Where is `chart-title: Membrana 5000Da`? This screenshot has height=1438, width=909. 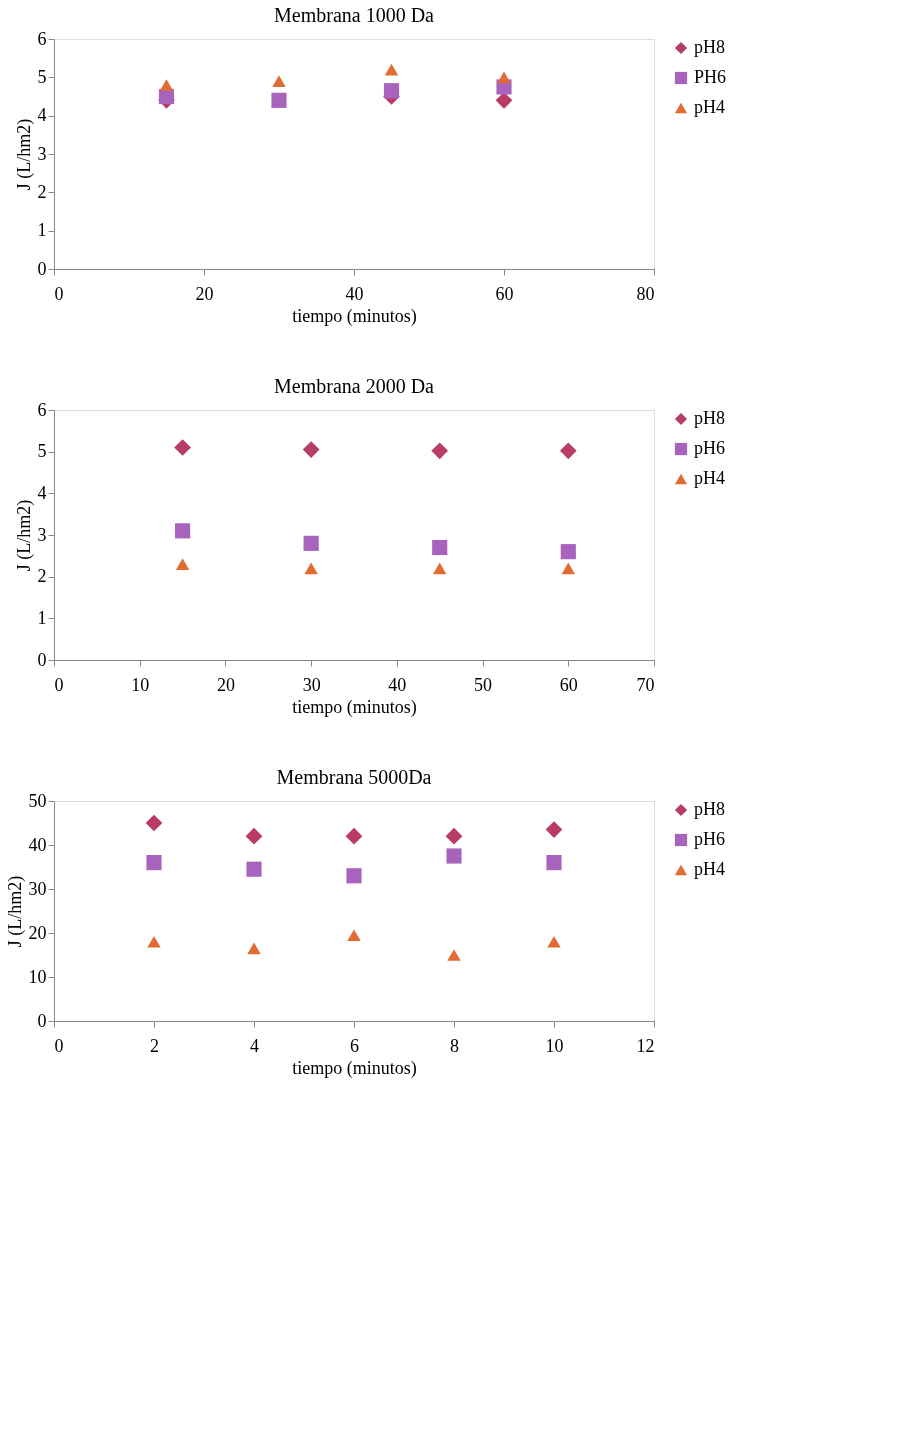 chart-title: Membrana 5000Da is located at coordinates (354, 777).